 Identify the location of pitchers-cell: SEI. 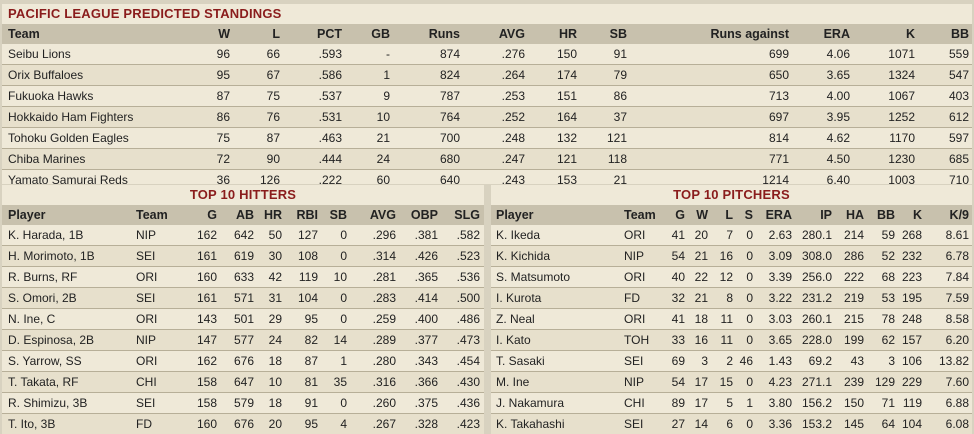
(634, 361).